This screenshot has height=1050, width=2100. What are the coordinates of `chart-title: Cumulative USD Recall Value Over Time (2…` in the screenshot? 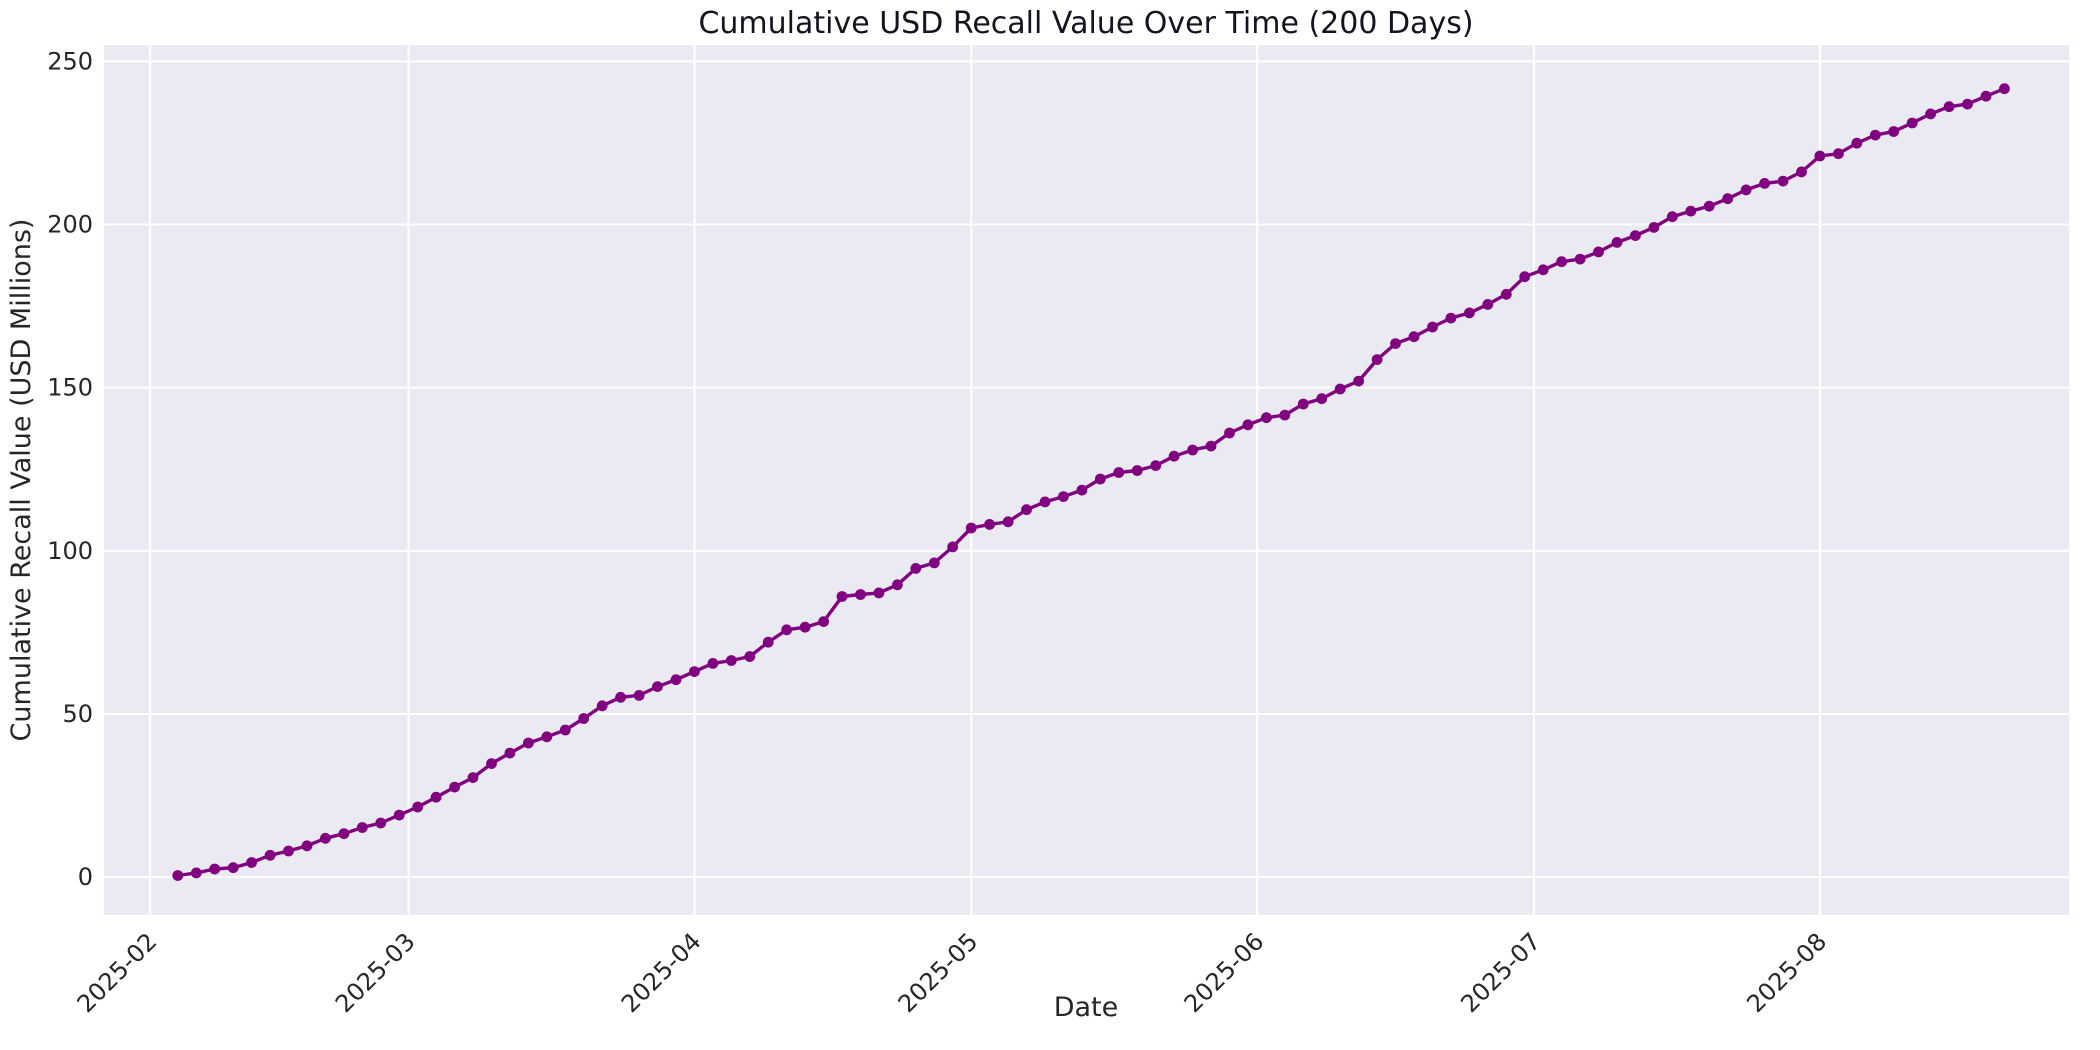 It's located at (1085, 23).